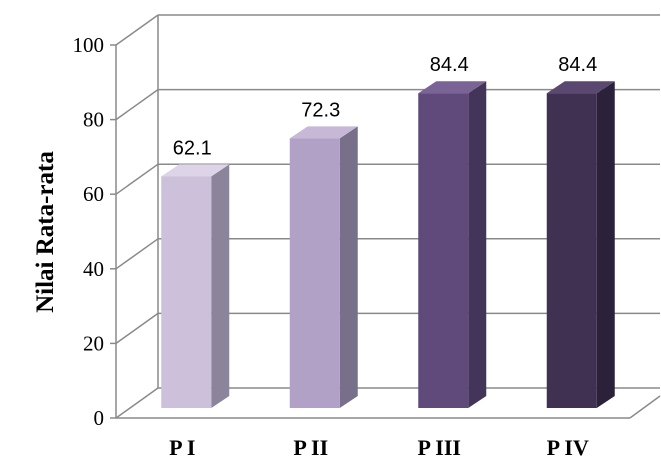  What do you see at coordinates (182, 447) in the screenshot?
I see `x-tick-label: P I` at bounding box center [182, 447].